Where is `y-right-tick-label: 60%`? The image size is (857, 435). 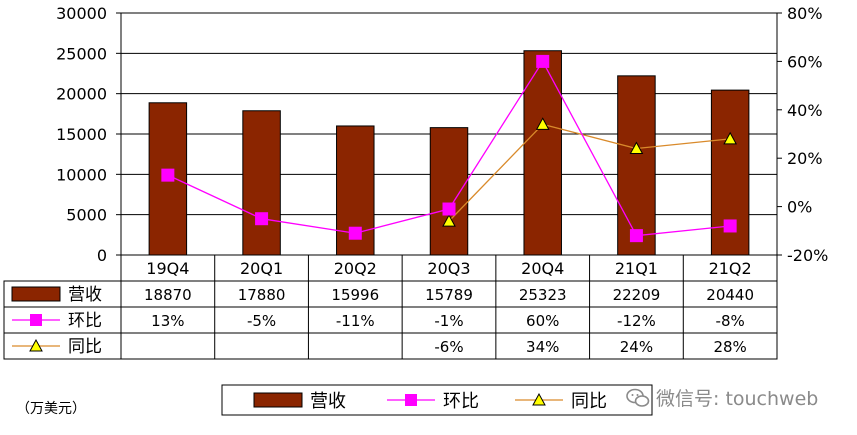
y-right-tick-label: 60% is located at coordinates (805, 61).